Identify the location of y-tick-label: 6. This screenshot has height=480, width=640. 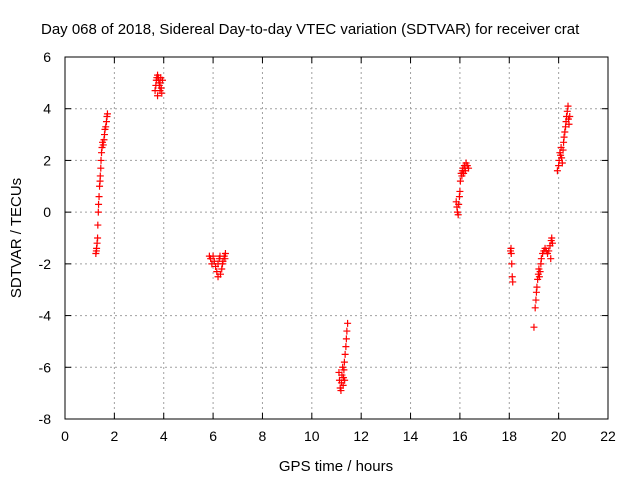
(47, 57).